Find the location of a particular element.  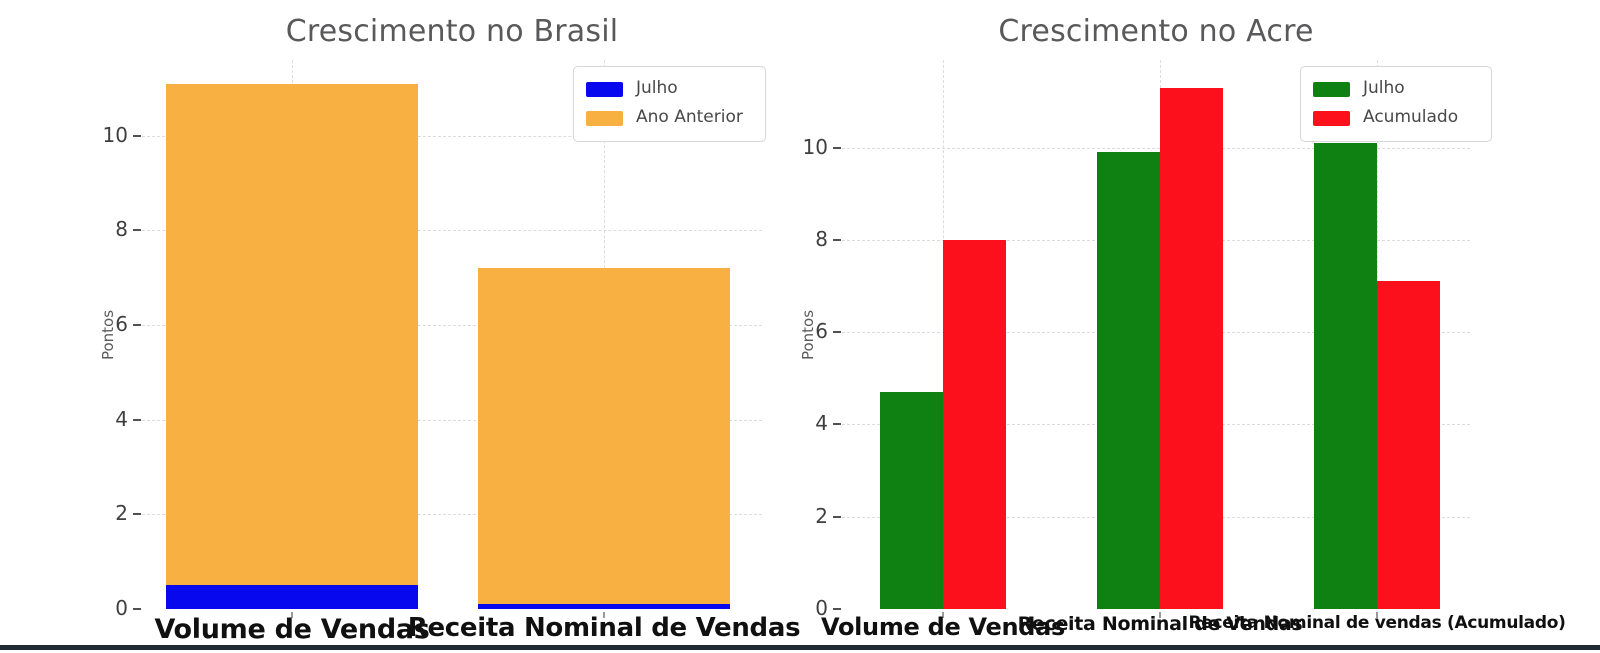

legend-item-acumulado: Acumulado is located at coordinates (1396, 118).